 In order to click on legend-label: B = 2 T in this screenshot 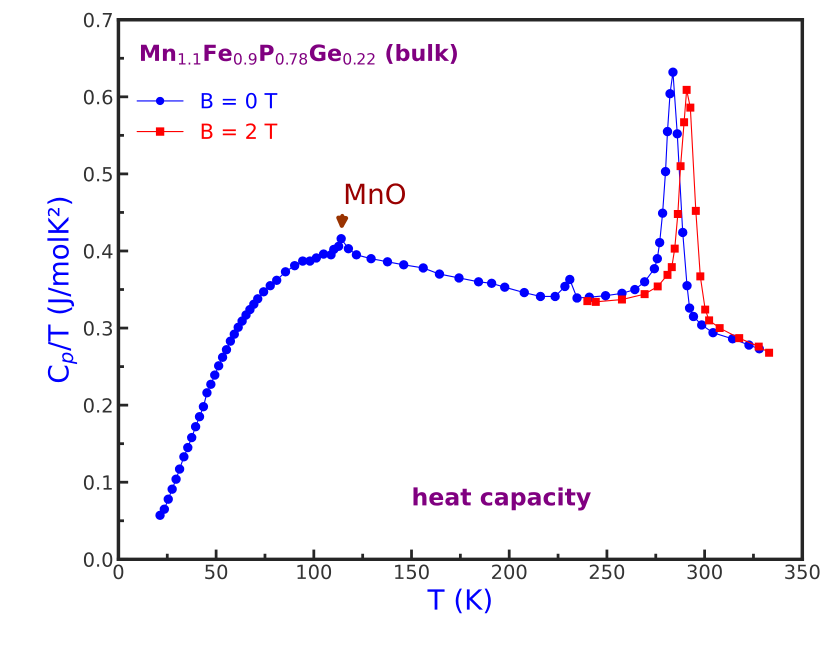, I will do `click(240, 131)`.